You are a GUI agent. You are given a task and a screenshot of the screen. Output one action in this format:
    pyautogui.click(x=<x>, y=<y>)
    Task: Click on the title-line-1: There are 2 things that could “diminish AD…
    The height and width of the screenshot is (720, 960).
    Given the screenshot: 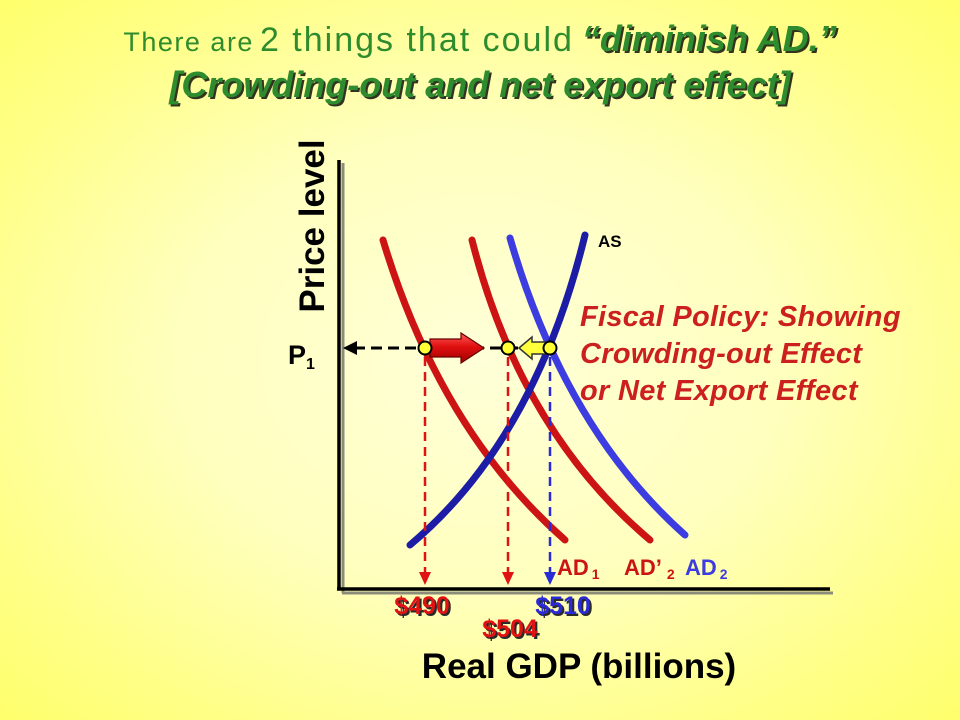 What is the action you would take?
    pyautogui.click(x=480, y=39)
    